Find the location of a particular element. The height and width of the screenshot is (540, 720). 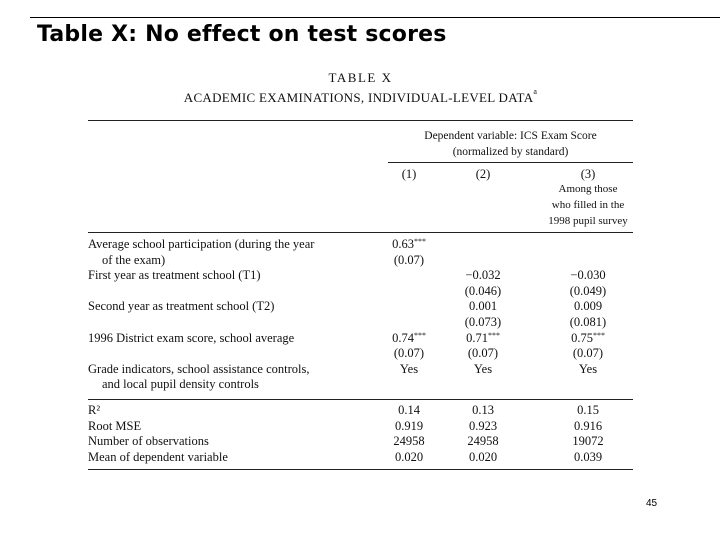

cell-col3: 0.75*** is located at coordinates (588, 338).